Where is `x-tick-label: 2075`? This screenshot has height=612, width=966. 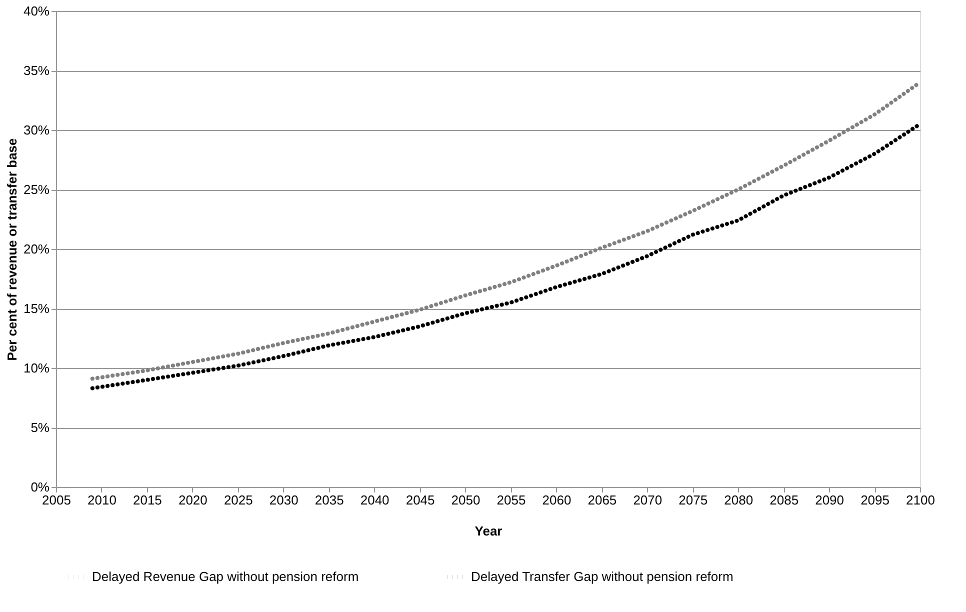 x-tick-label: 2075 is located at coordinates (693, 500).